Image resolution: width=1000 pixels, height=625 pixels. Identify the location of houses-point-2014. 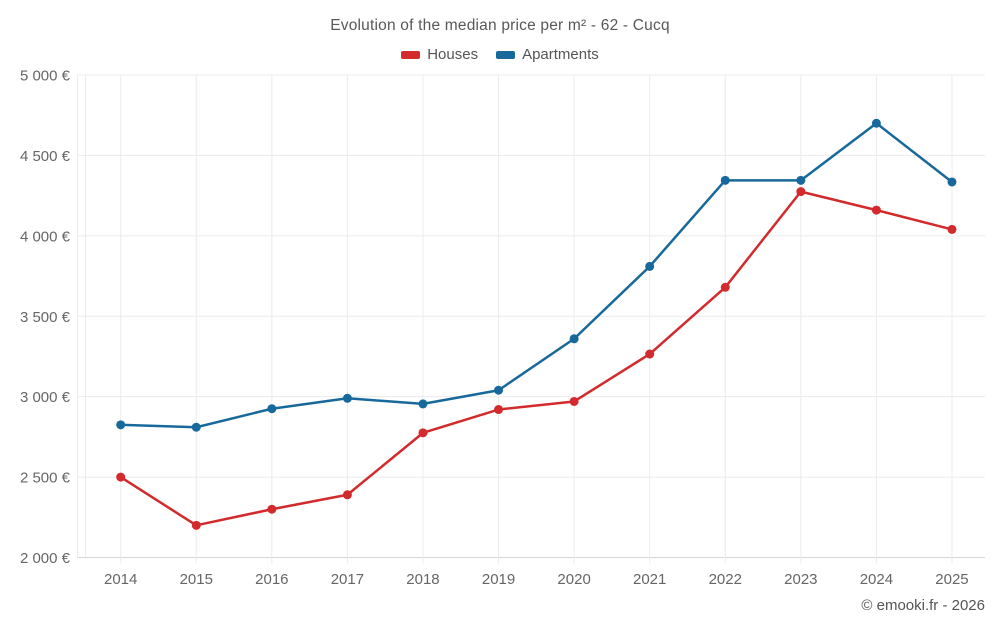
(121, 477).